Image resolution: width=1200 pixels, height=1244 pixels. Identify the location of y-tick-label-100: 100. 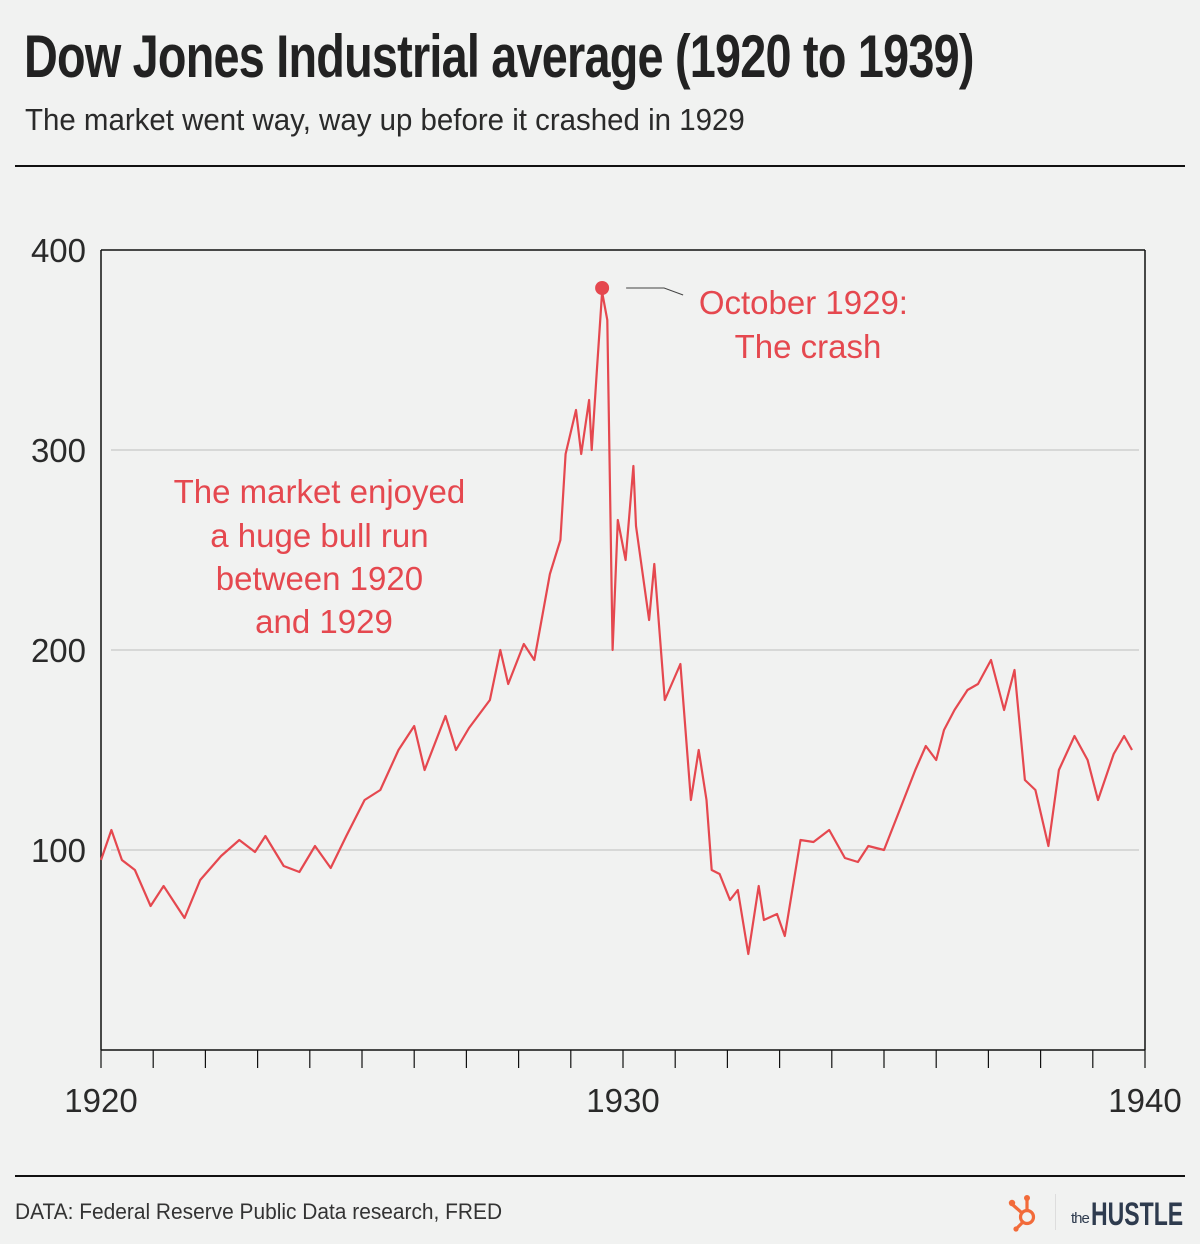
(58, 850).